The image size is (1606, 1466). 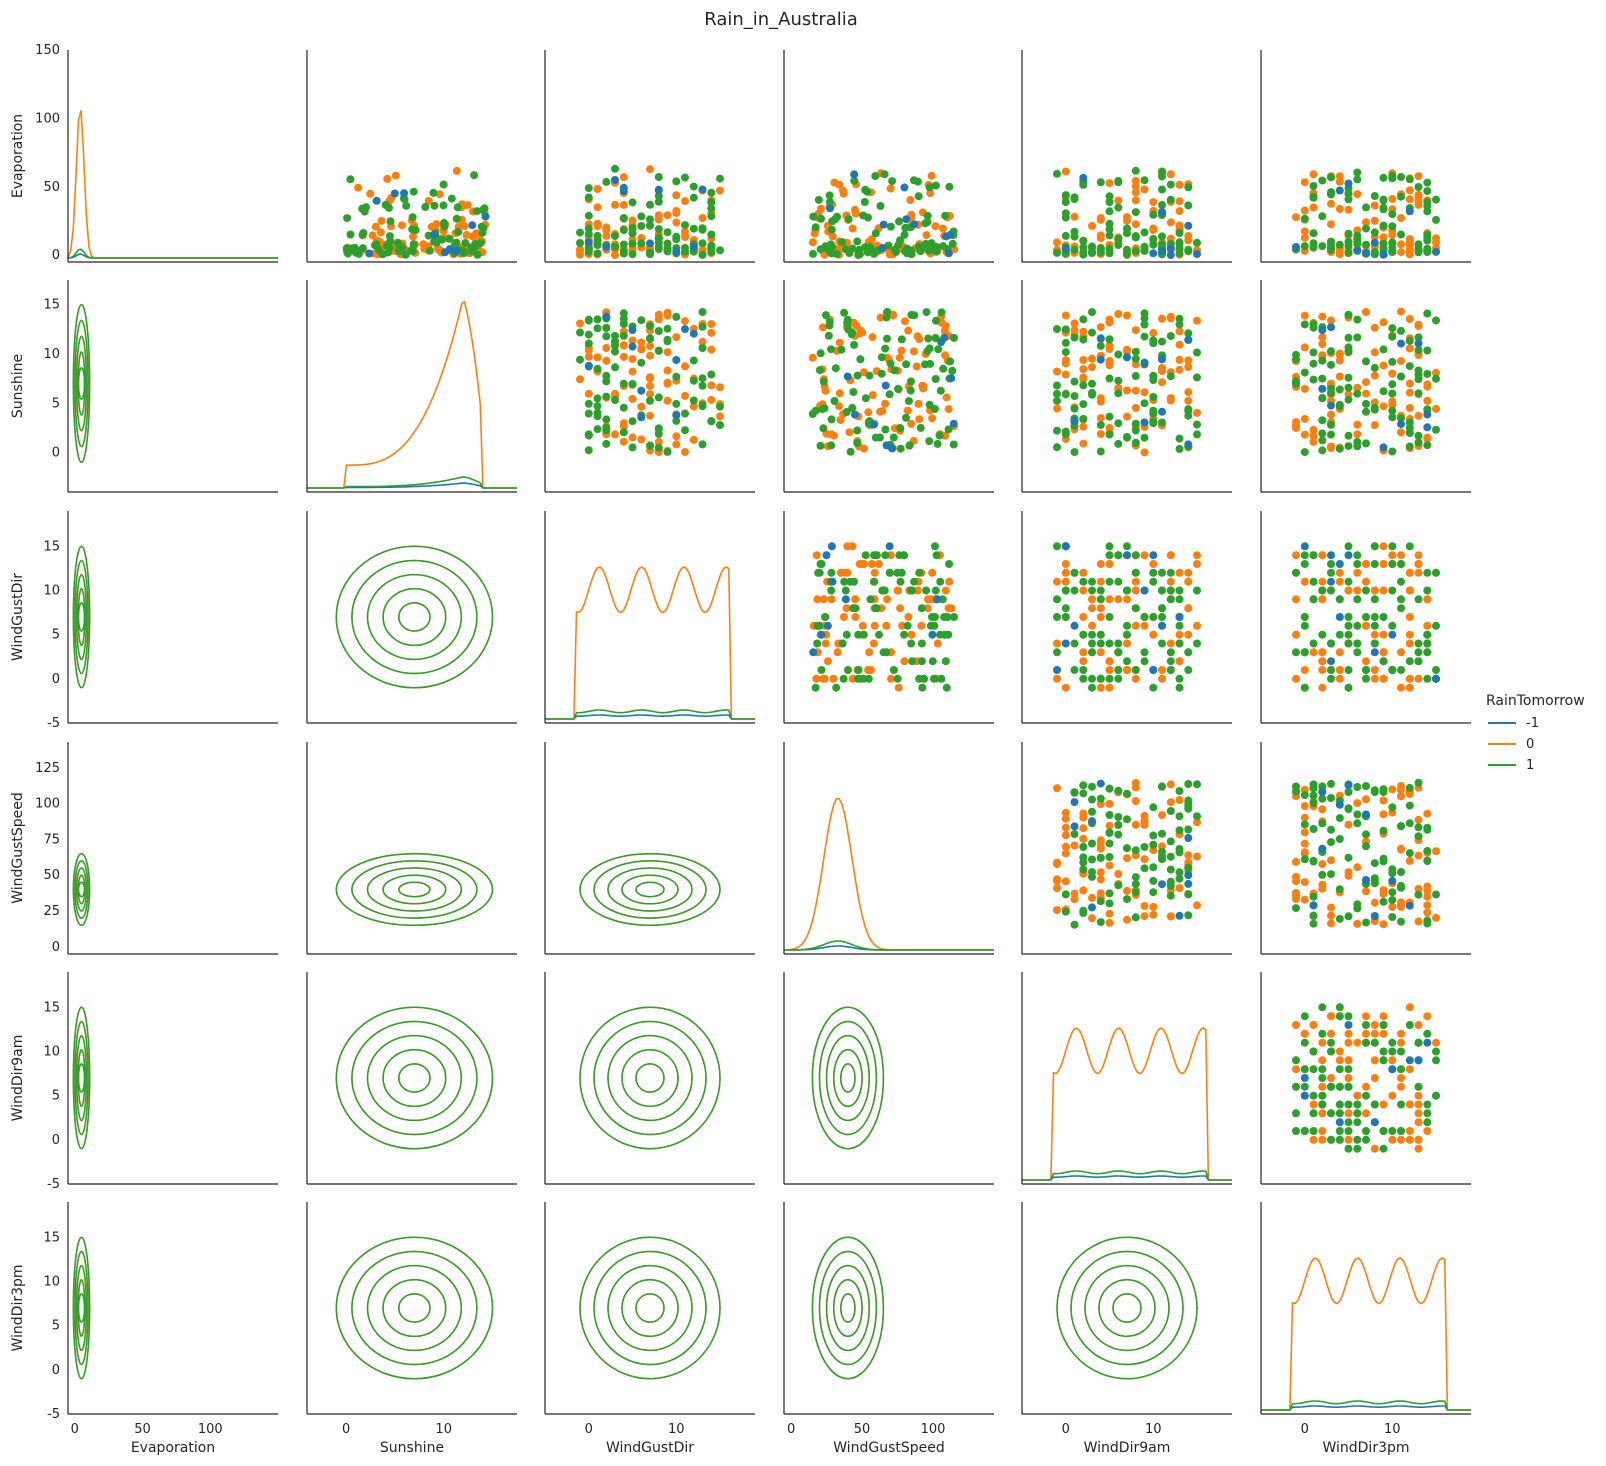 What do you see at coordinates (1365, 617) in the screenshot?
I see `panel-windgustdir-vs-winddir3pm` at bounding box center [1365, 617].